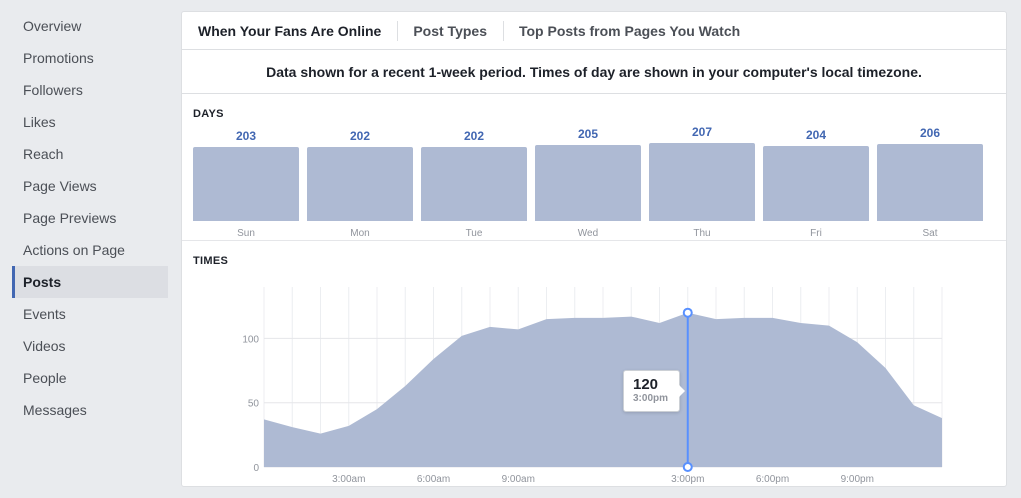 The height and width of the screenshot is (498, 1021). I want to click on sidebar-item-videos: Videos, so click(44, 346).